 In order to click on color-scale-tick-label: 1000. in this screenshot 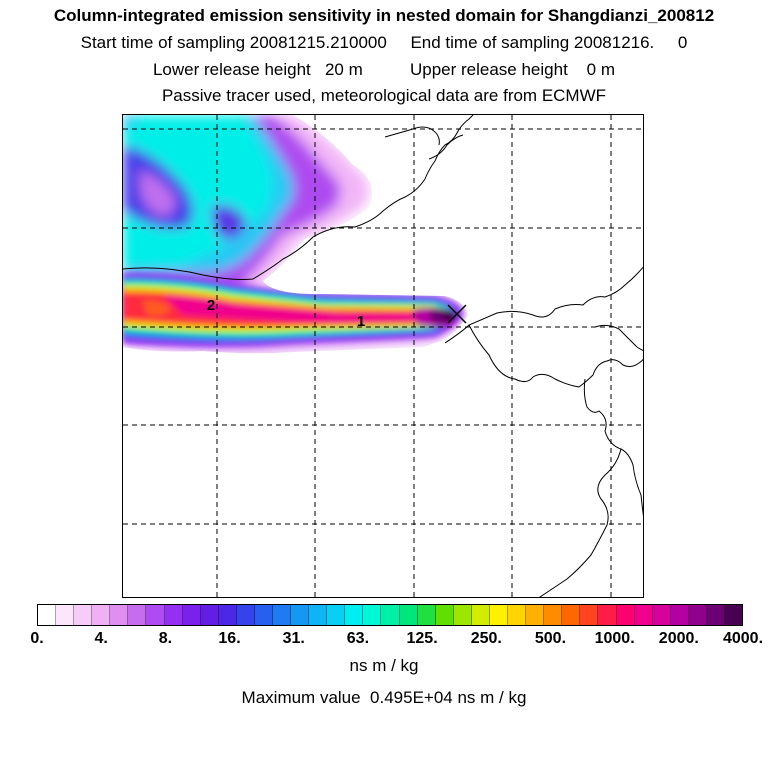, I will do `click(614, 638)`.